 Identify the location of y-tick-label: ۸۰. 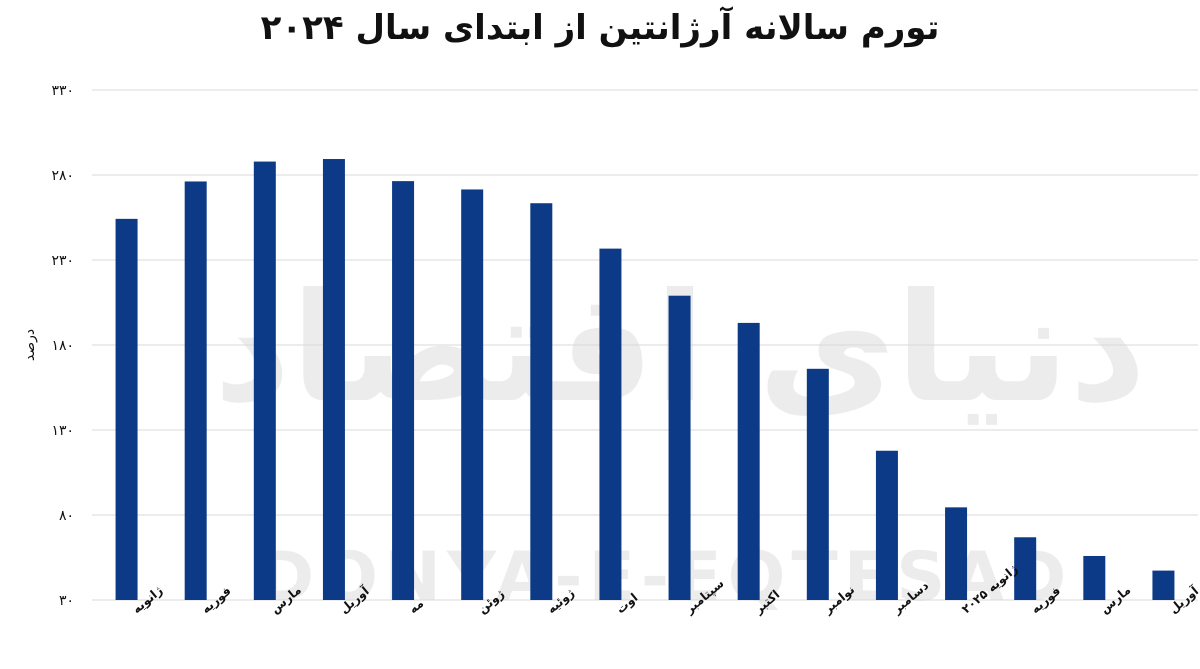
(66, 516).